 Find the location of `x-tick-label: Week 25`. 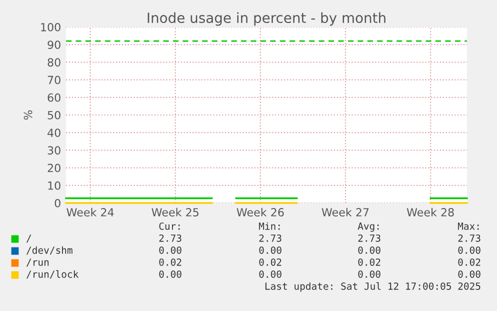

x-tick-label: Week 25 is located at coordinates (175, 212).